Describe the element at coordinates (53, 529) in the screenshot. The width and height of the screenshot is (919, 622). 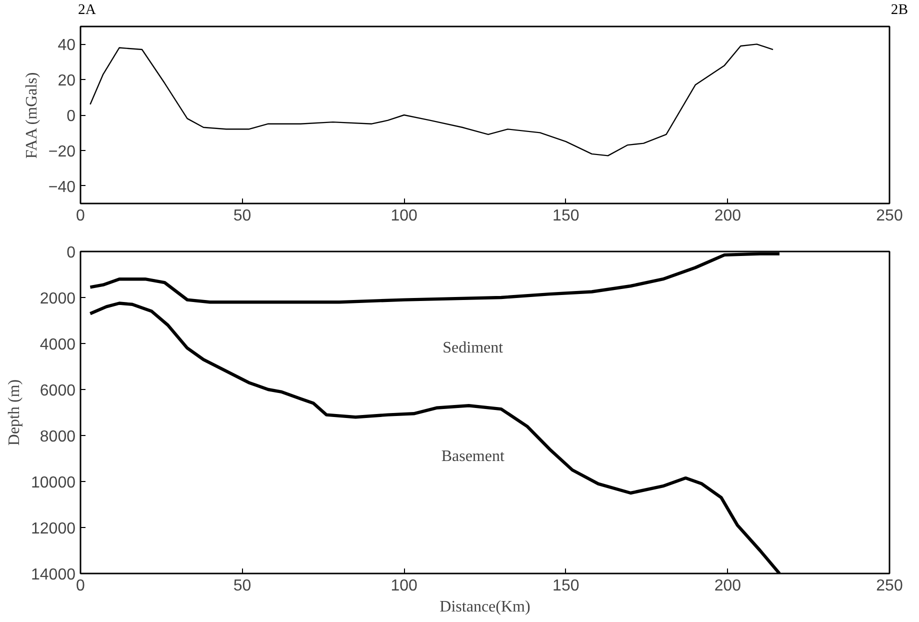
I see `y-tick-label: 12000` at that location.